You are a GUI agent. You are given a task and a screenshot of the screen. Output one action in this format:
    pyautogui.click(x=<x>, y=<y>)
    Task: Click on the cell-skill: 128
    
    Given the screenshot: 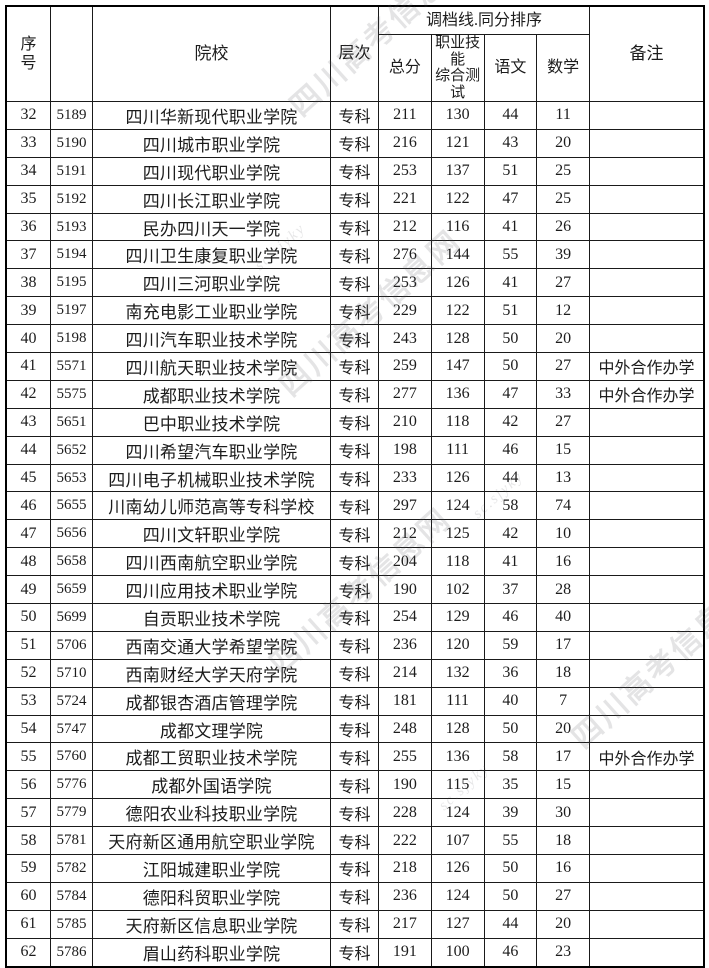 What is the action you would take?
    pyautogui.click(x=457, y=339)
    